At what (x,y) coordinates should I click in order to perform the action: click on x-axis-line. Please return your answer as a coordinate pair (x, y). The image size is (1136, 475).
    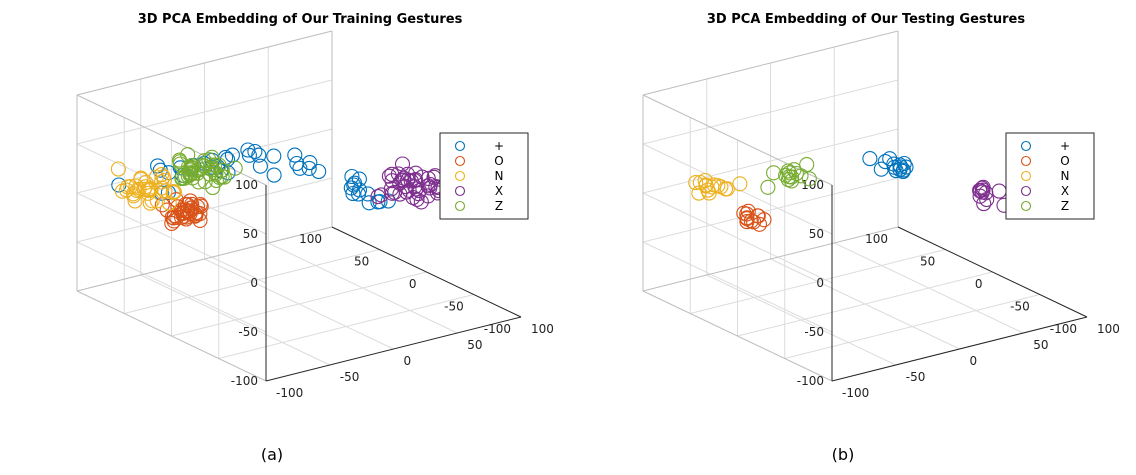
    Looking at the image, I should click on (992, 272).